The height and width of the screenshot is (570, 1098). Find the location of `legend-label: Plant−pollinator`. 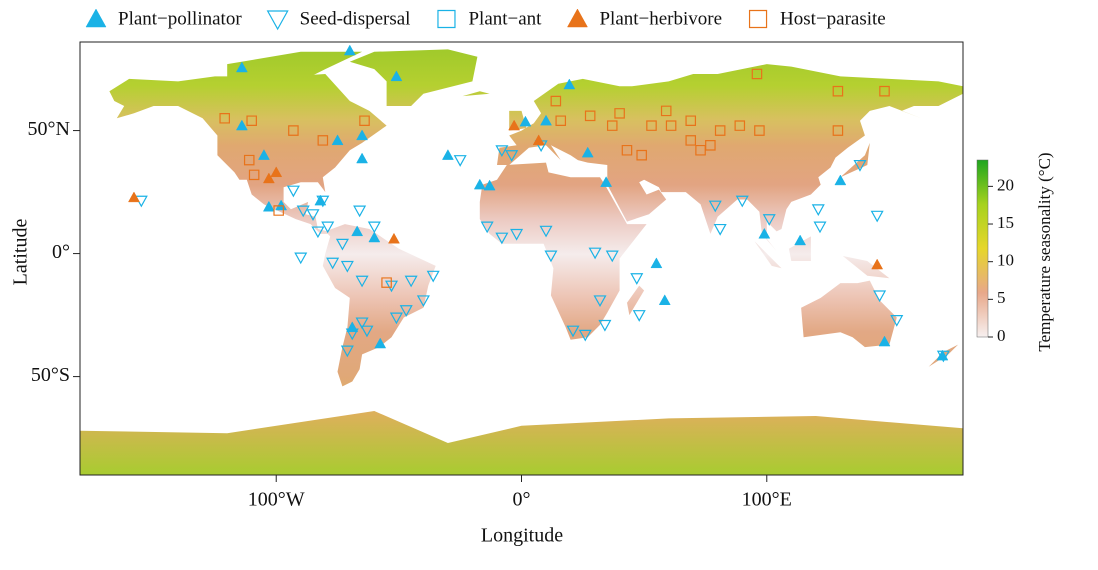

legend-label: Plant−pollinator is located at coordinates (180, 18).